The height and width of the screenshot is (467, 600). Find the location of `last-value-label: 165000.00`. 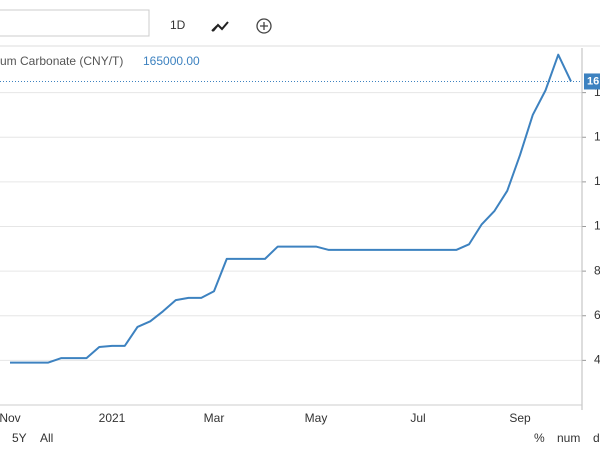

last-value-label: 165000.00 is located at coordinates (171, 61).